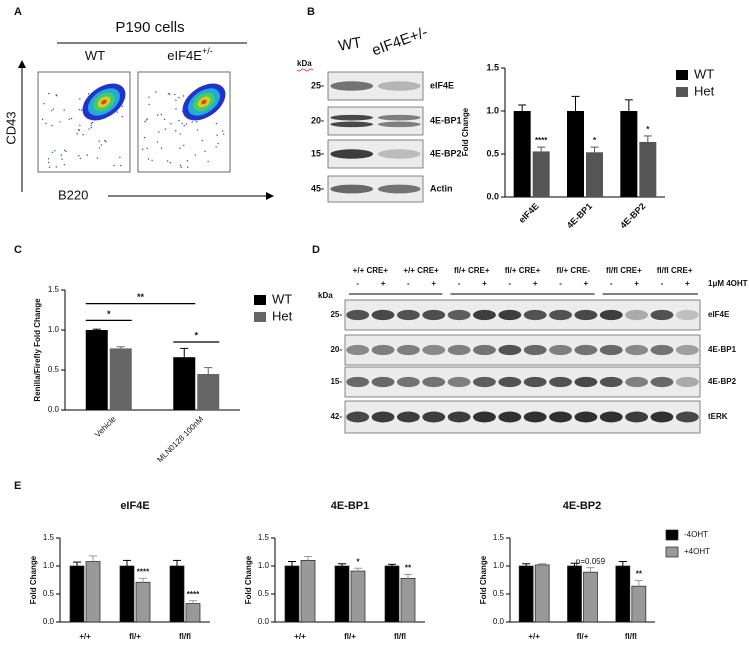  I want to click on panel-label: E, so click(17, 486).